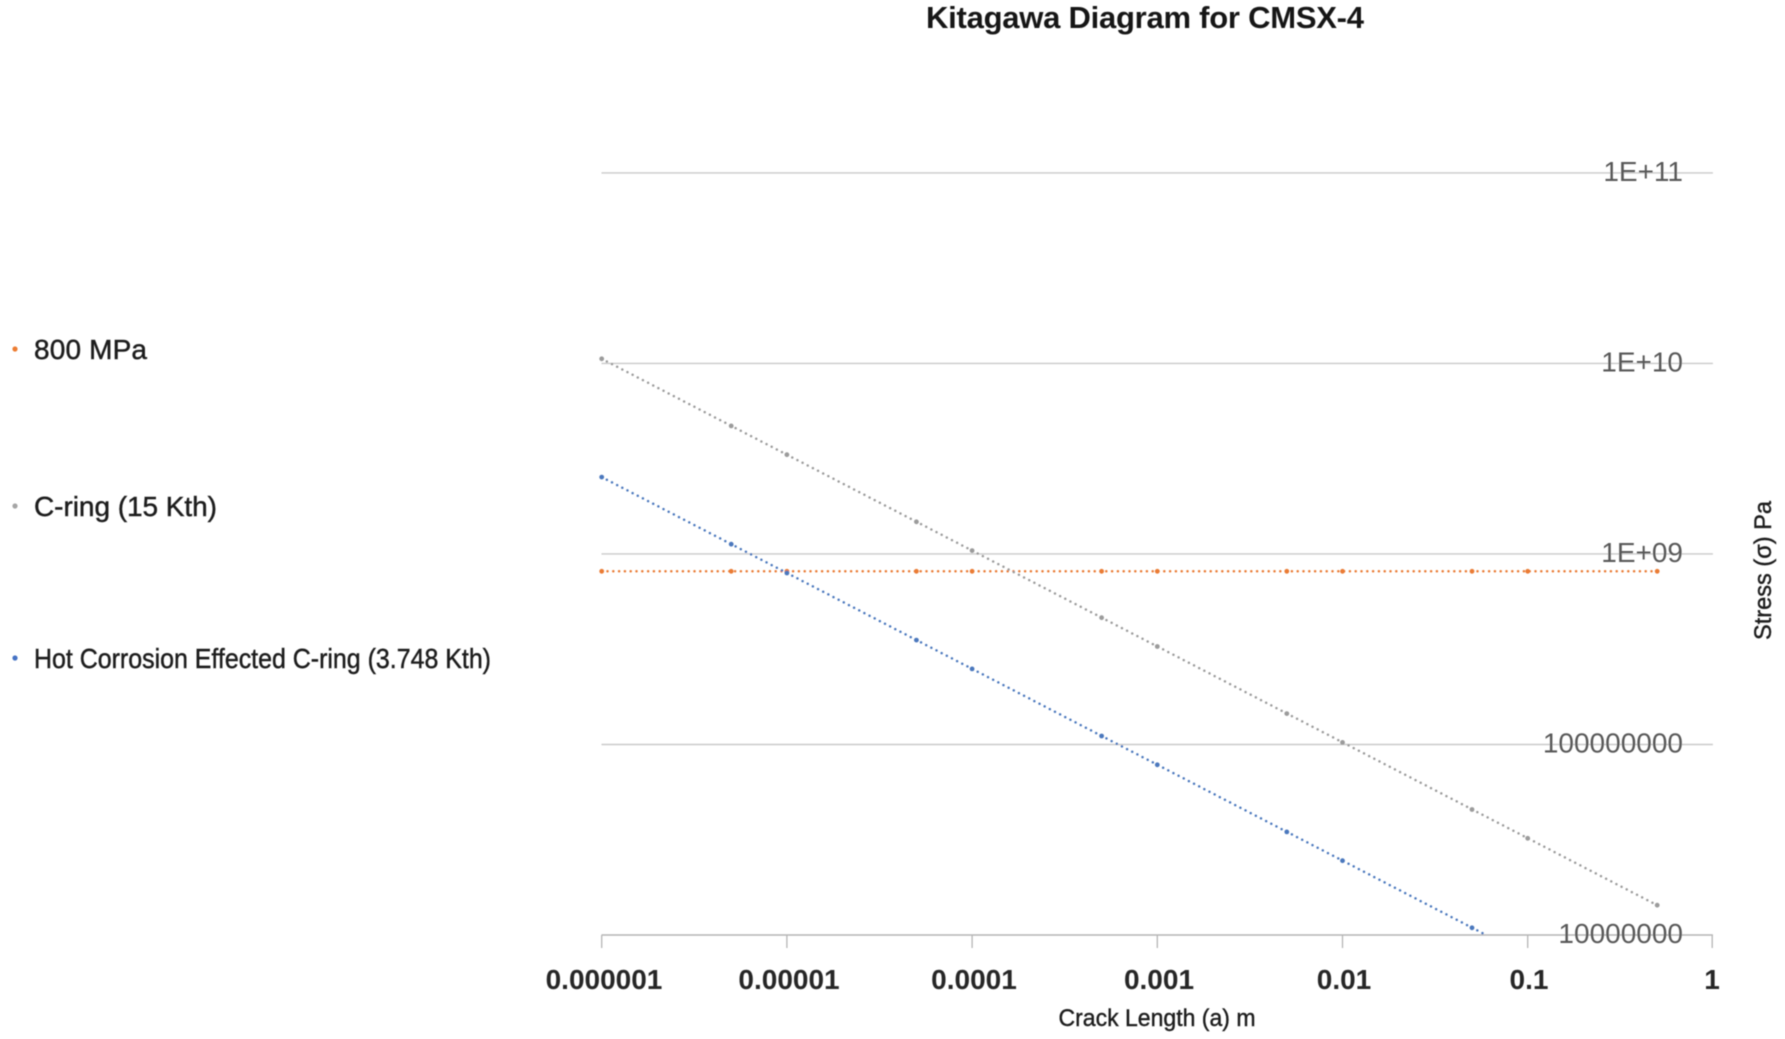 The height and width of the screenshot is (1039, 1785). I want to click on svg-text: 1E+09, so click(1642, 552).